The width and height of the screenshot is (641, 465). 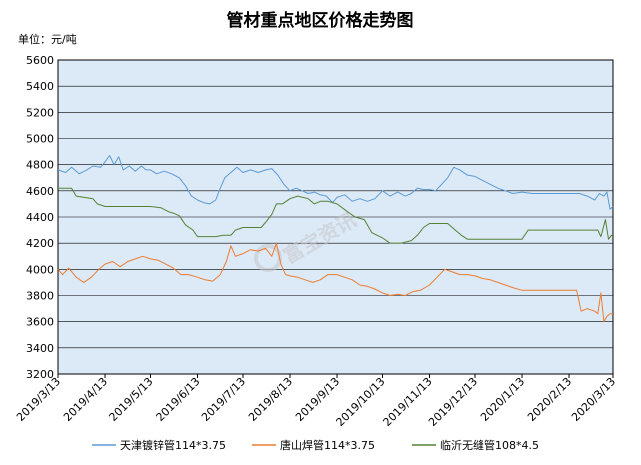 I want to click on x-tick-label: 2019/7/13, so click(x=223, y=399).